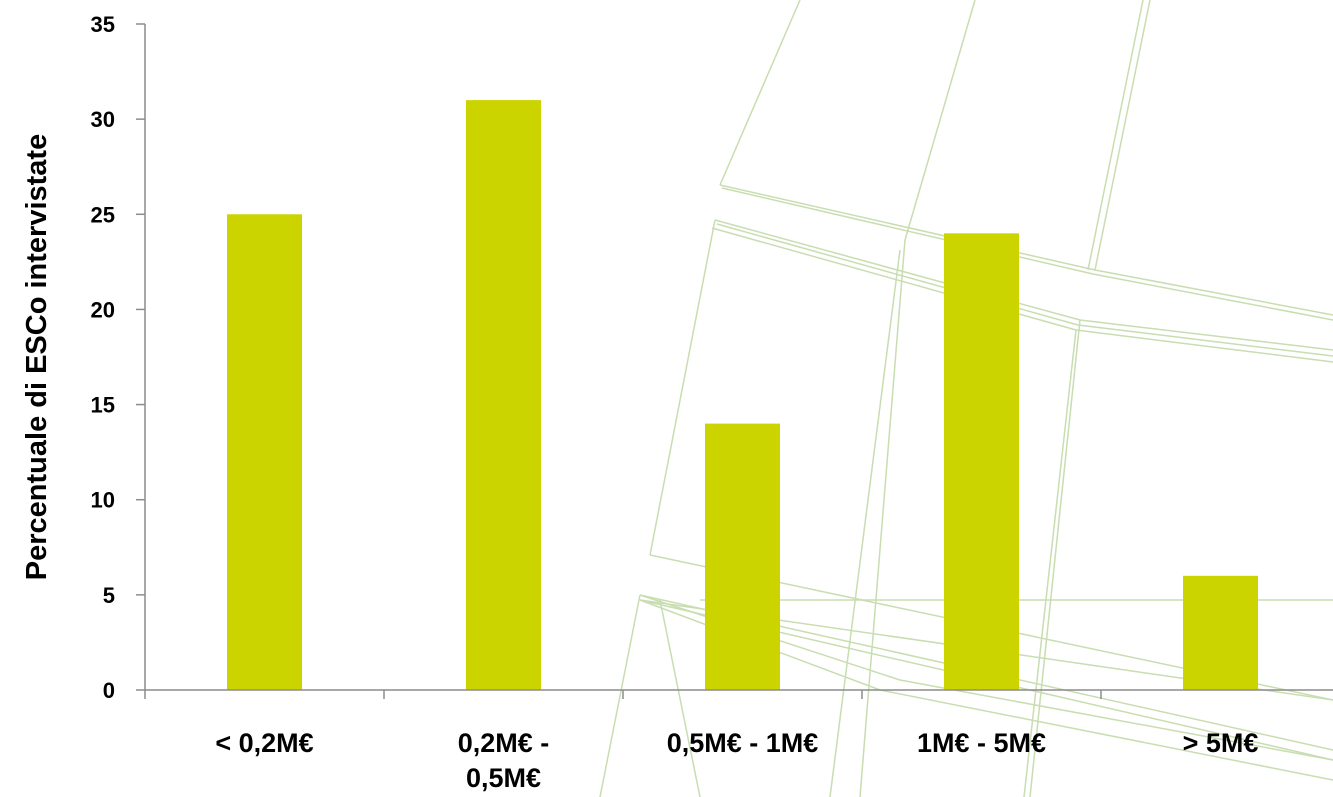  I want to click on y-tick-label: 10, so click(103, 500).